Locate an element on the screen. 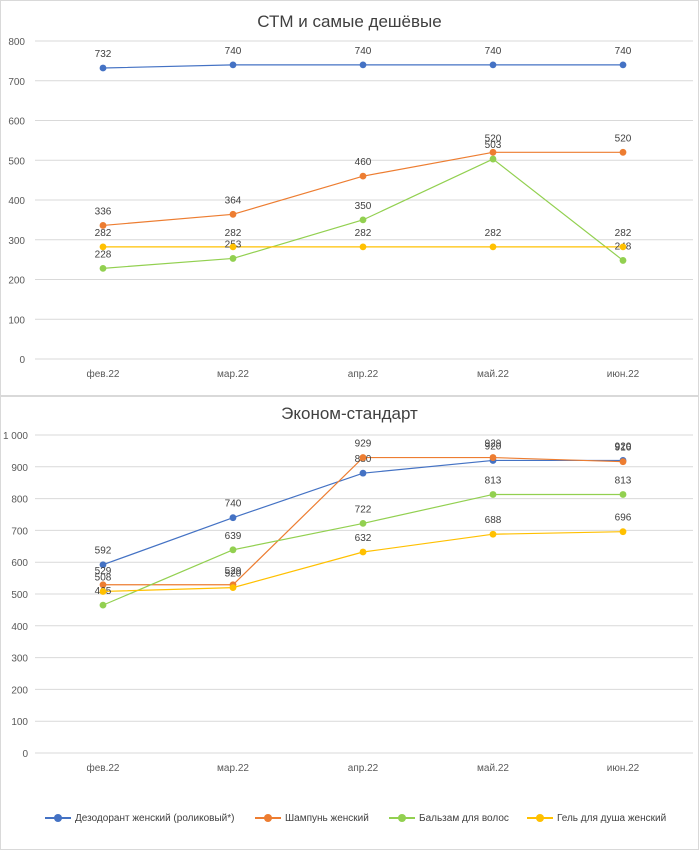 The width and height of the screenshot is (700, 851). legend-item-gel: Гель для душа женский is located at coordinates (596, 818).